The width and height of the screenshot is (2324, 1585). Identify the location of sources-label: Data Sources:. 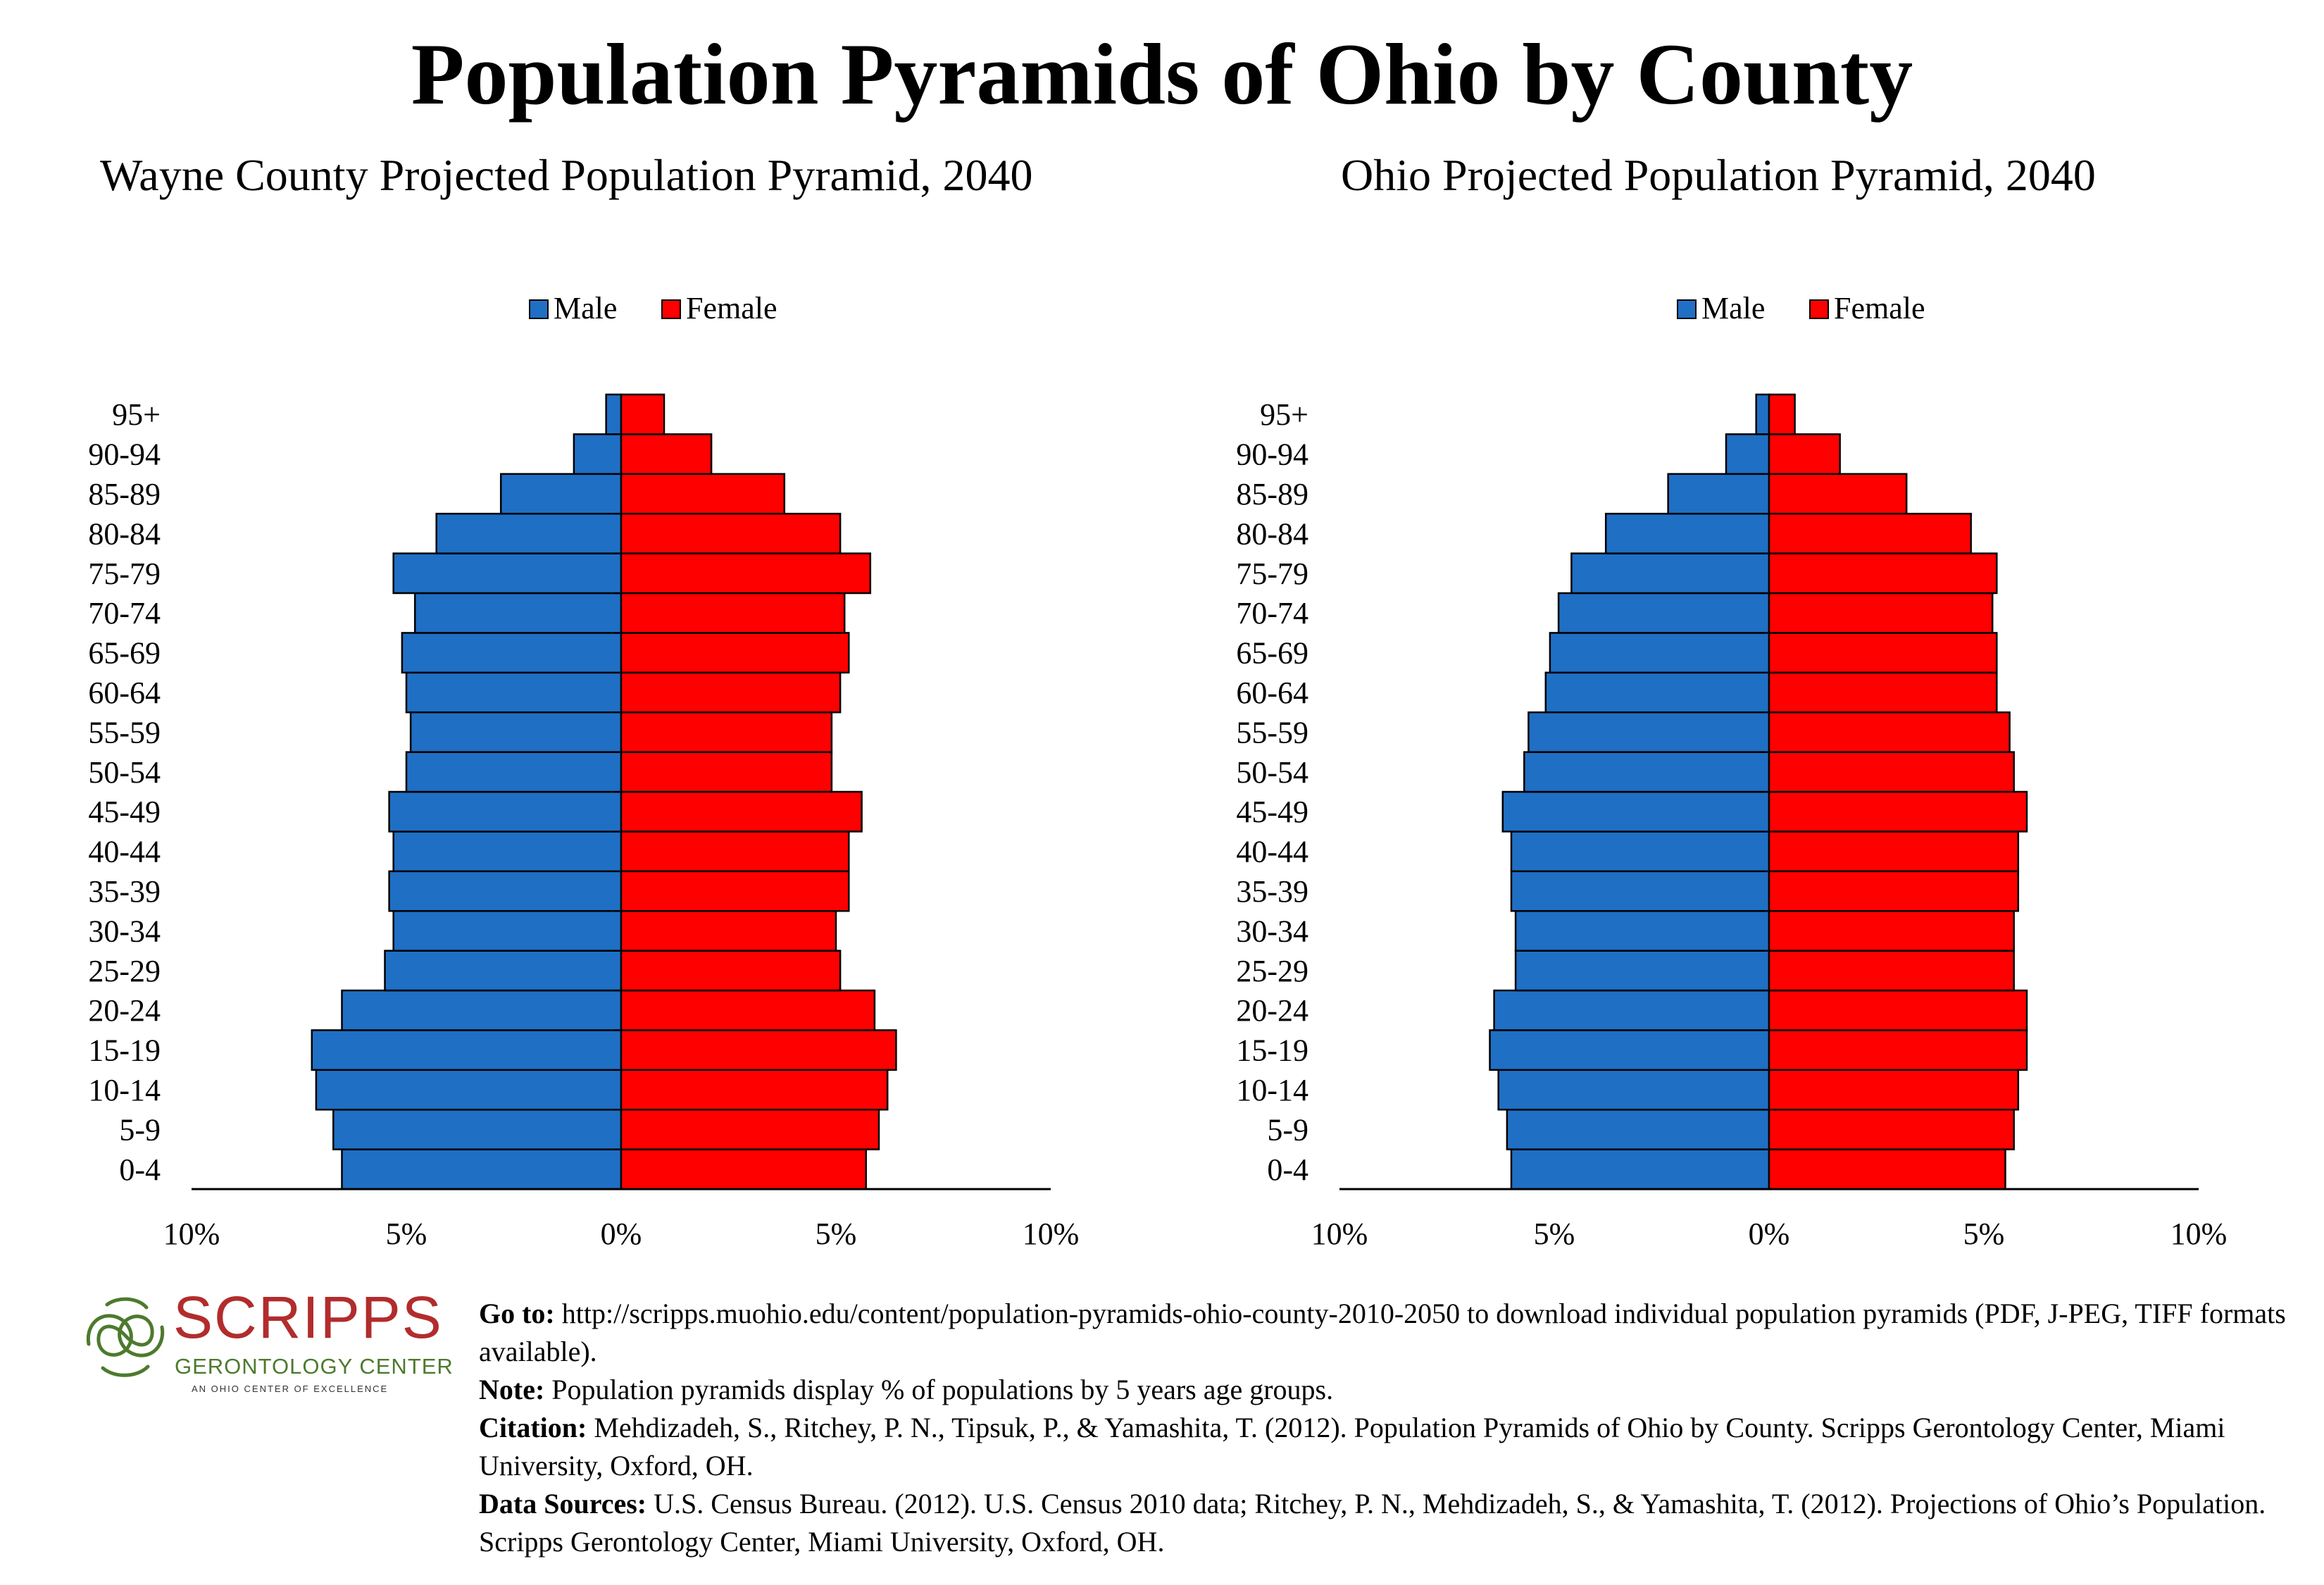
(563, 1503).